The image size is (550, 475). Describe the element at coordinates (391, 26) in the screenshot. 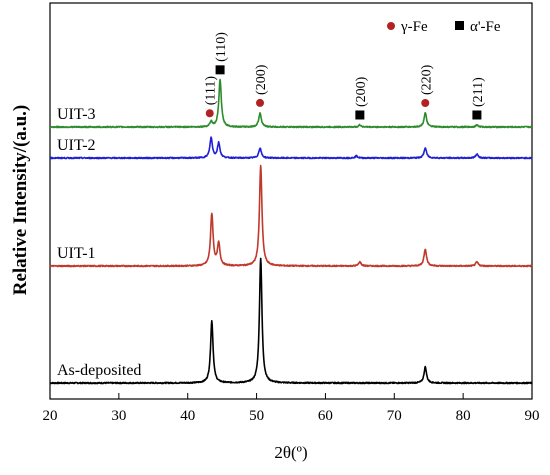

I see `legend-gamma-fe-marker` at that location.